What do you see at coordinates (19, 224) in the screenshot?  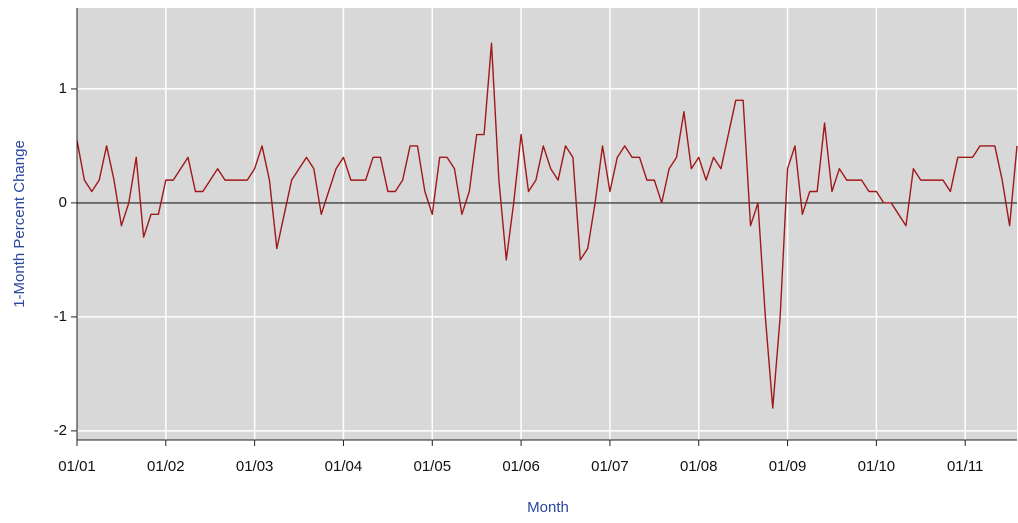 I see `y-axis-title: 1-Month Percent Change` at bounding box center [19, 224].